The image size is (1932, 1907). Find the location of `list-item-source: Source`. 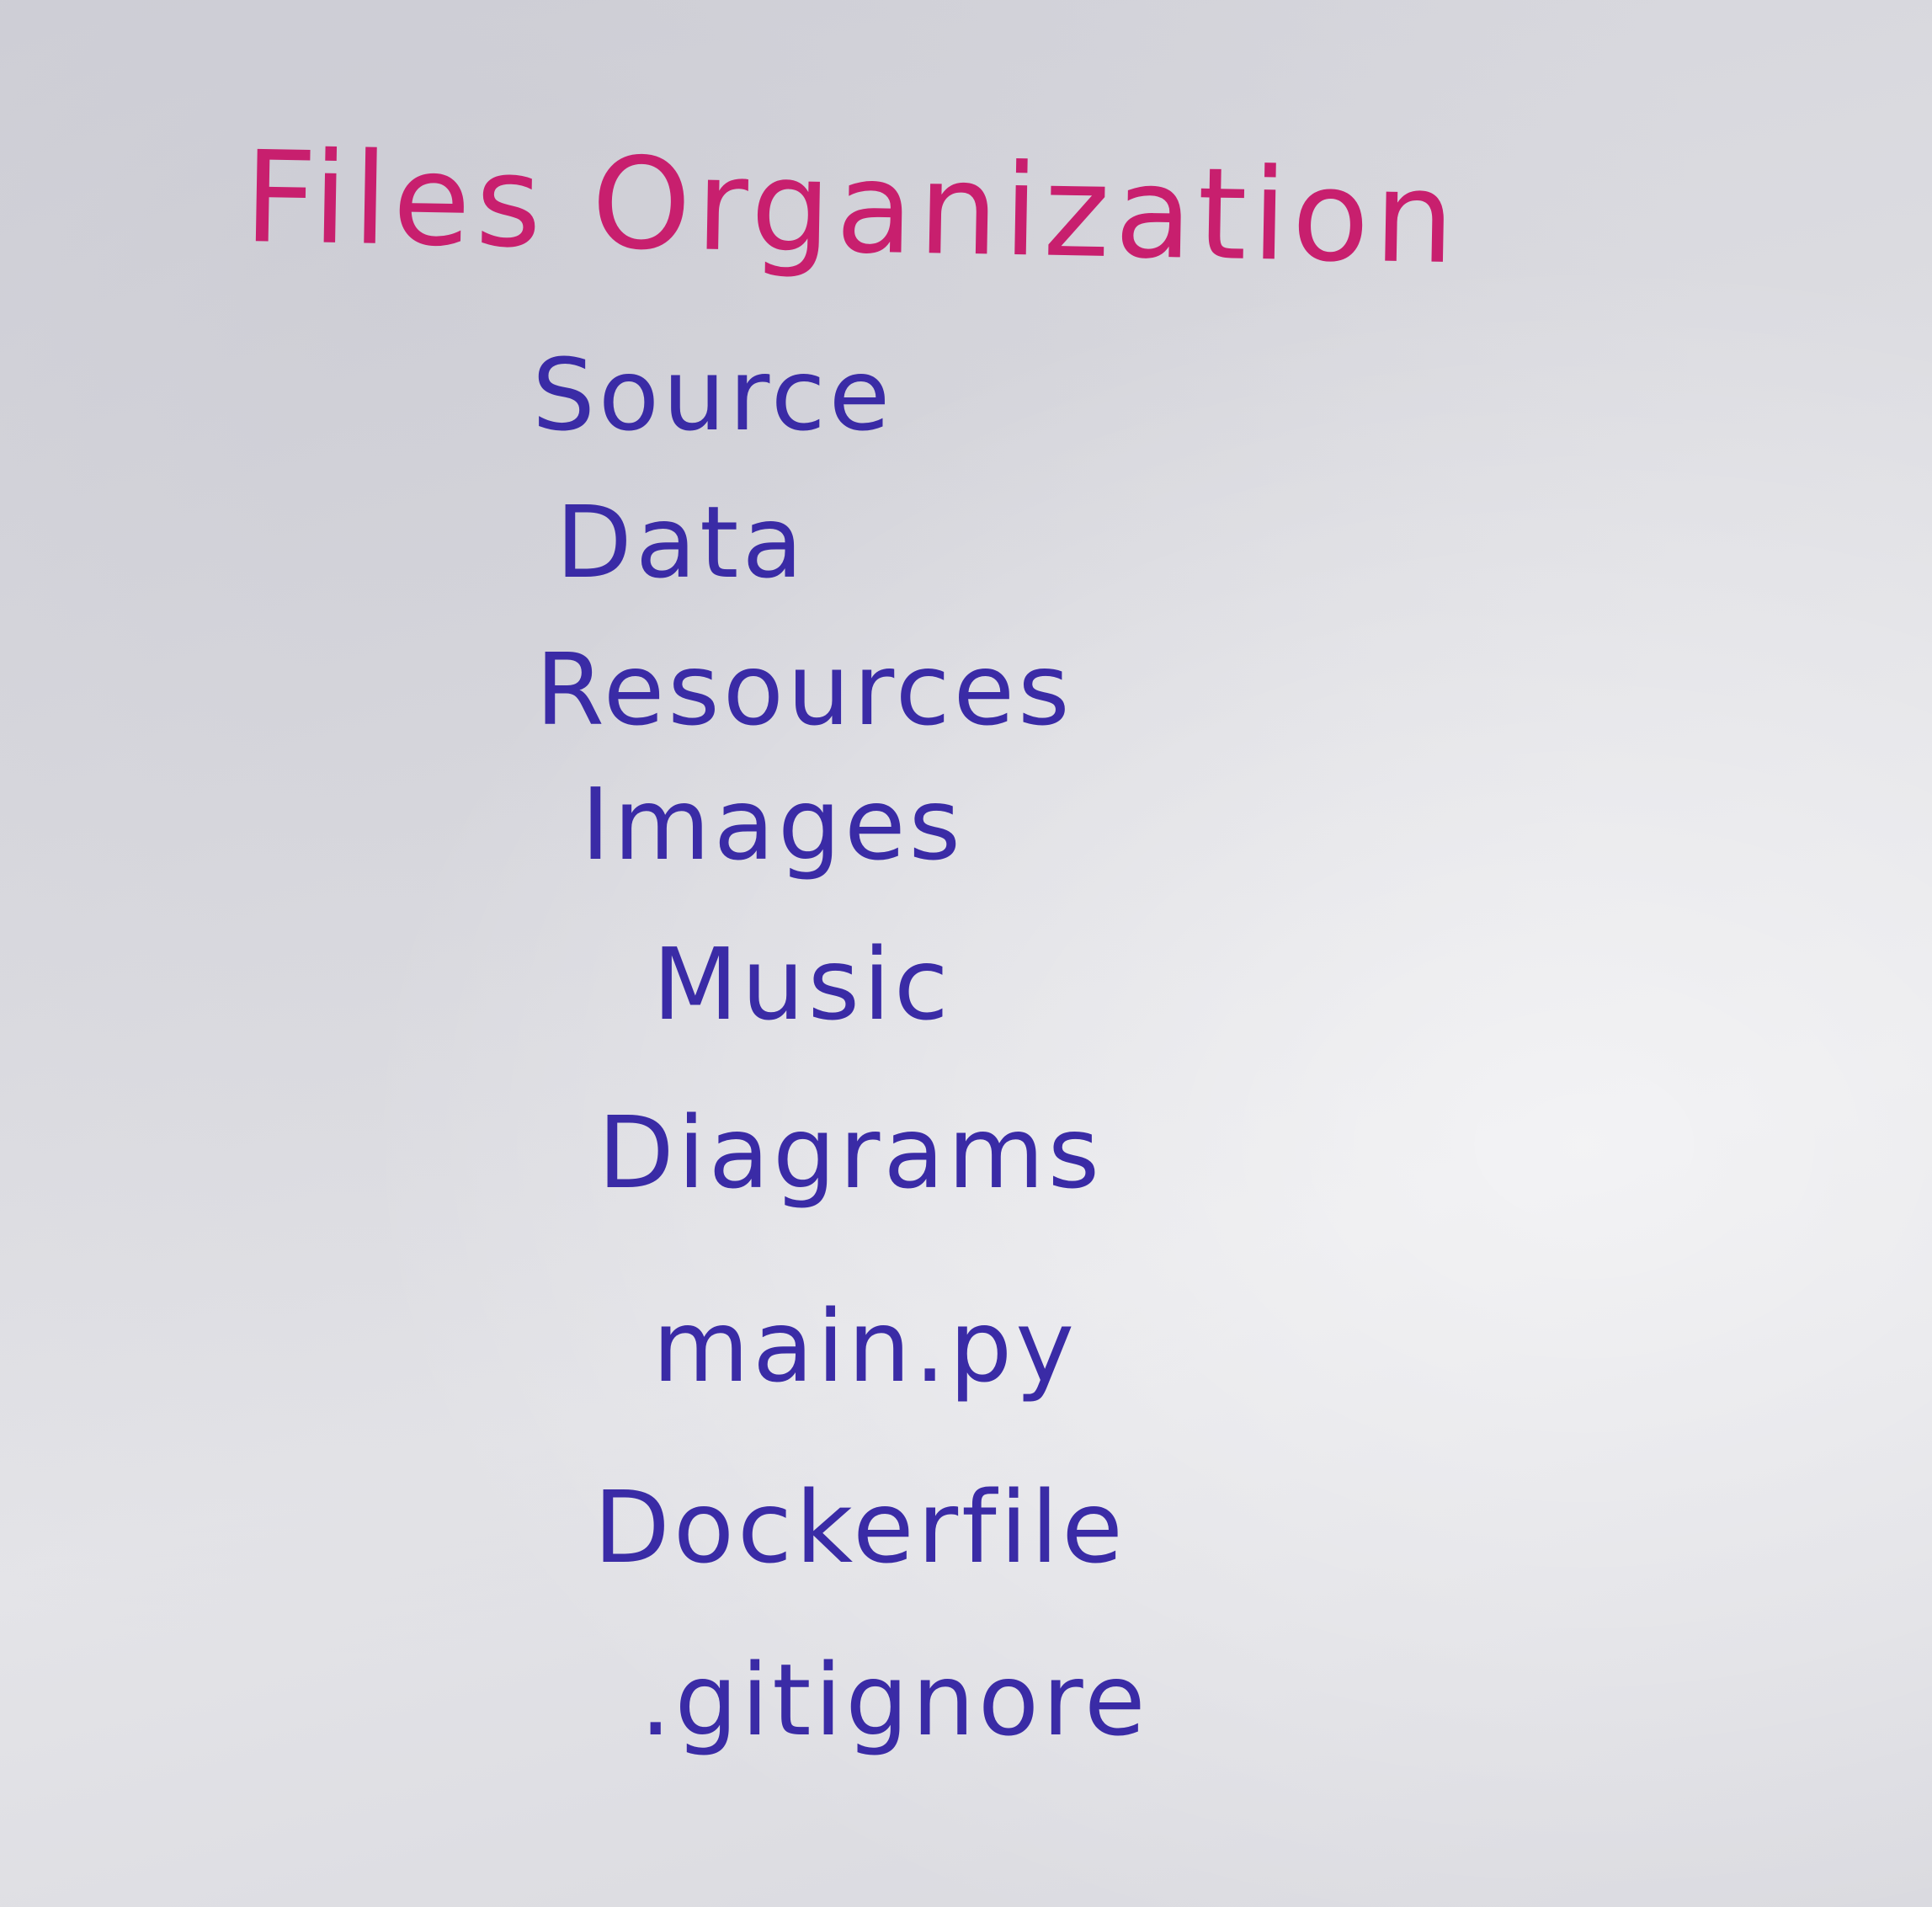

list-item-source: Source is located at coordinates (713, 395).